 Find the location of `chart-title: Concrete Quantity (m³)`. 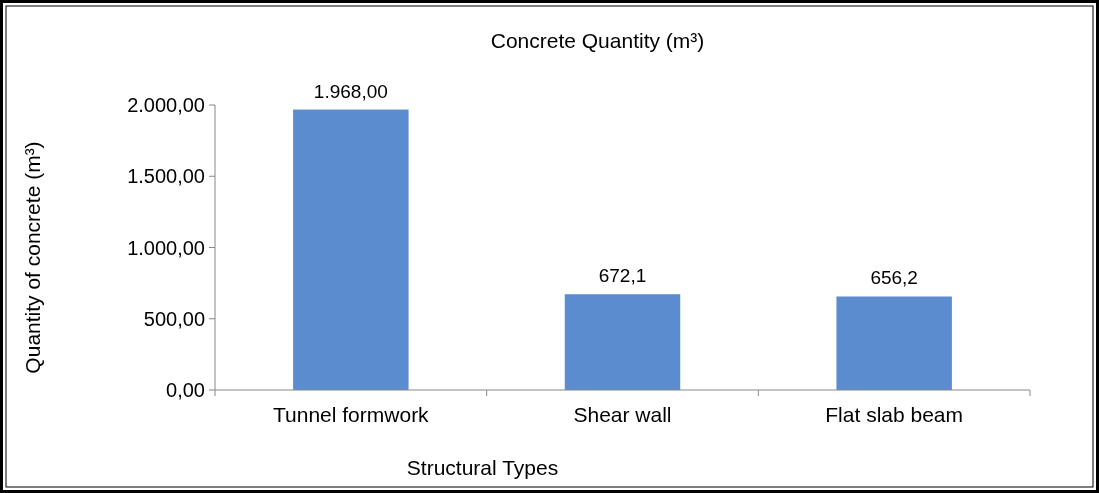

chart-title: Concrete Quantity (m³) is located at coordinates (597, 40).